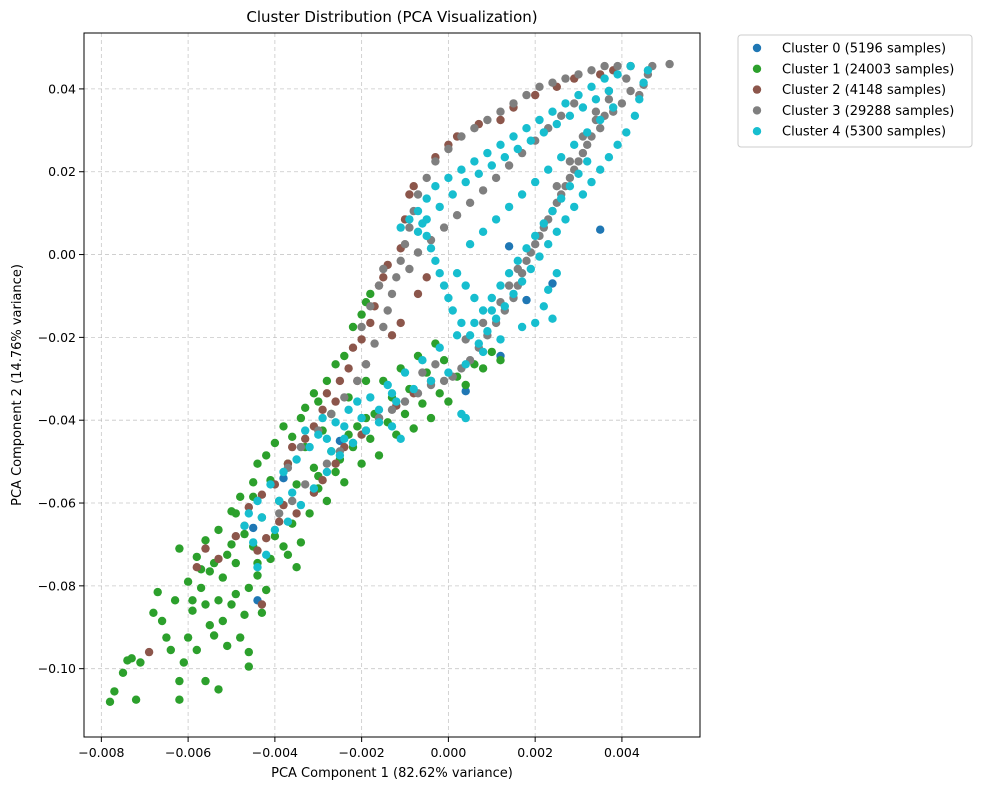 Image resolution: width=982 pixels, height=790 pixels. What do you see at coordinates (868, 111) in the screenshot?
I see `legend-label: Cluster 3 (29288 samples)` at bounding box center [868, 111].